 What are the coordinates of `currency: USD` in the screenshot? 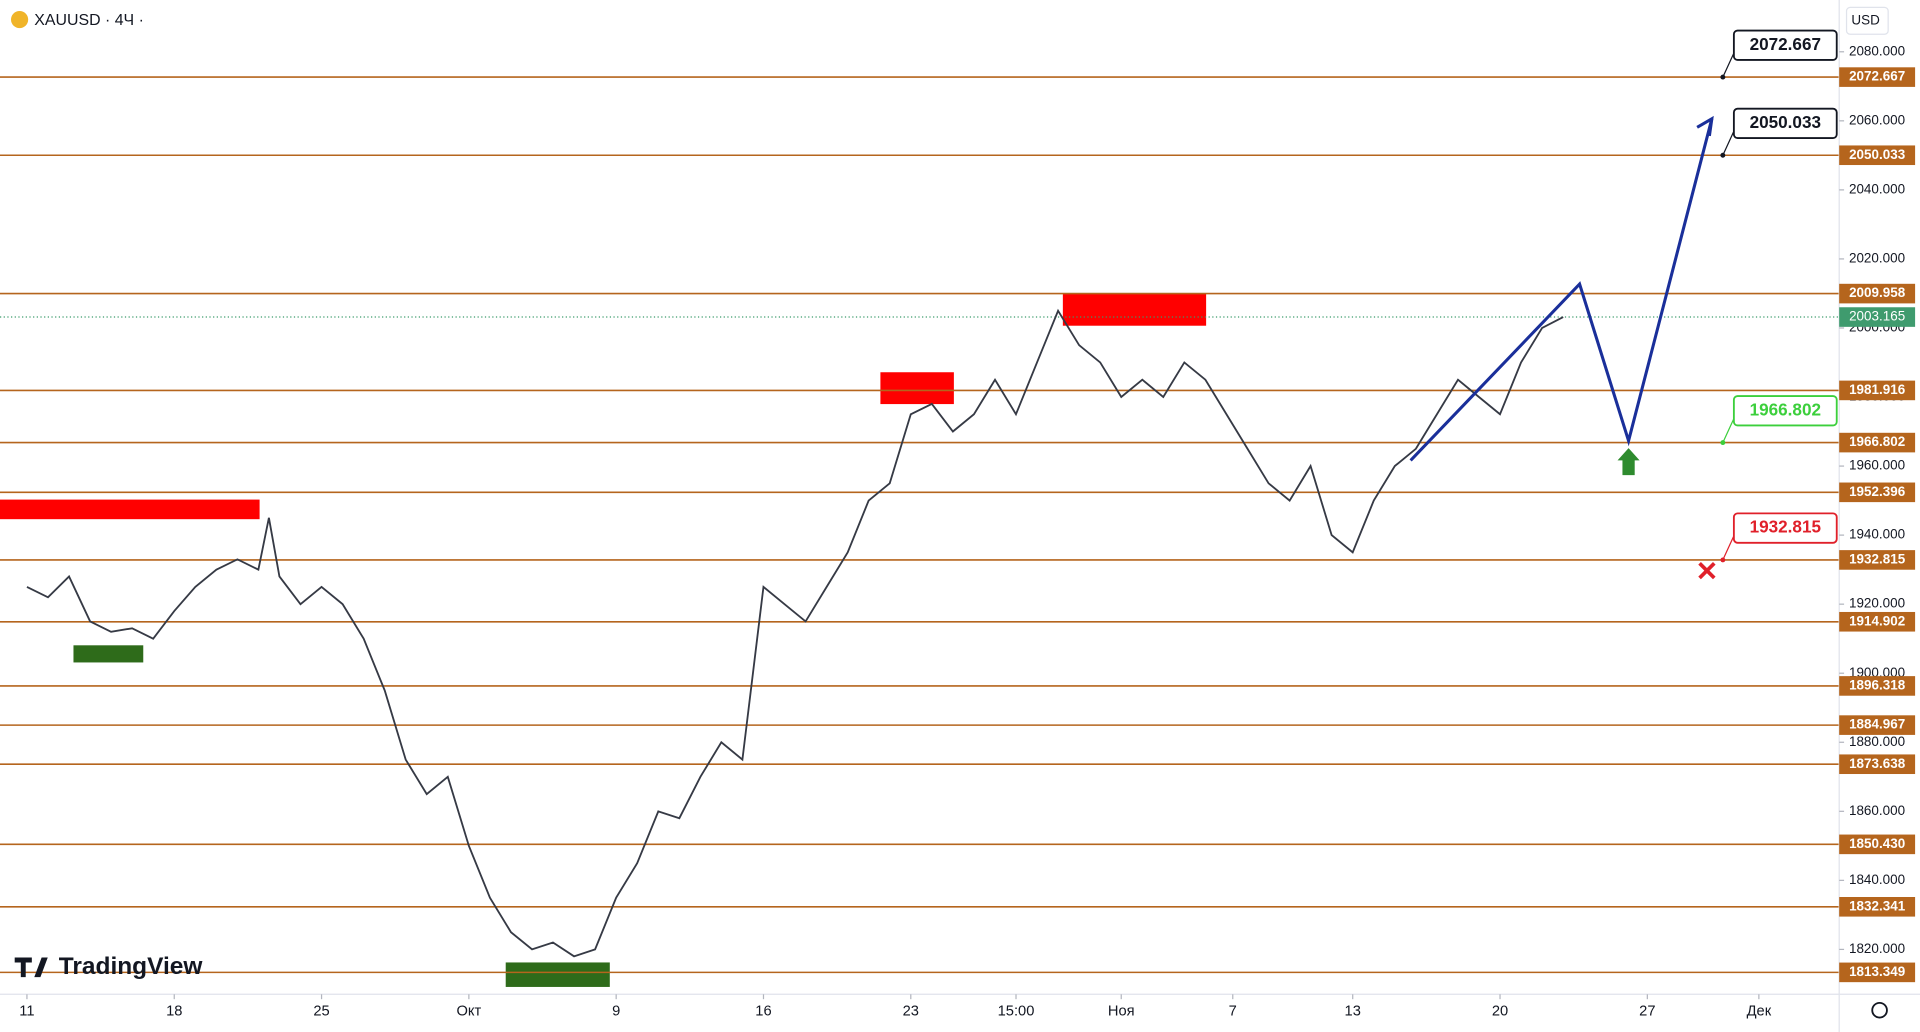 It's located at (1865, 19).